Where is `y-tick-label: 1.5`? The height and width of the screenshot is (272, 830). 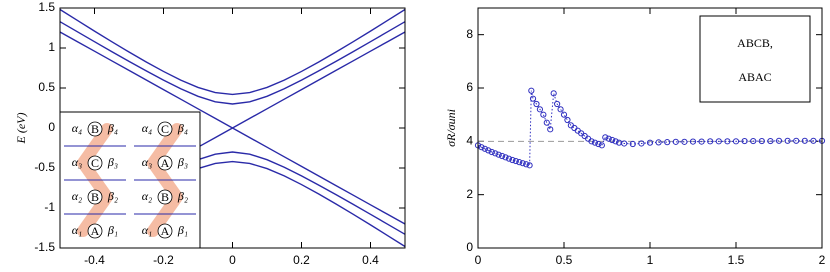 y-tick-label: 1.5 is located at coordinates (46, 7).